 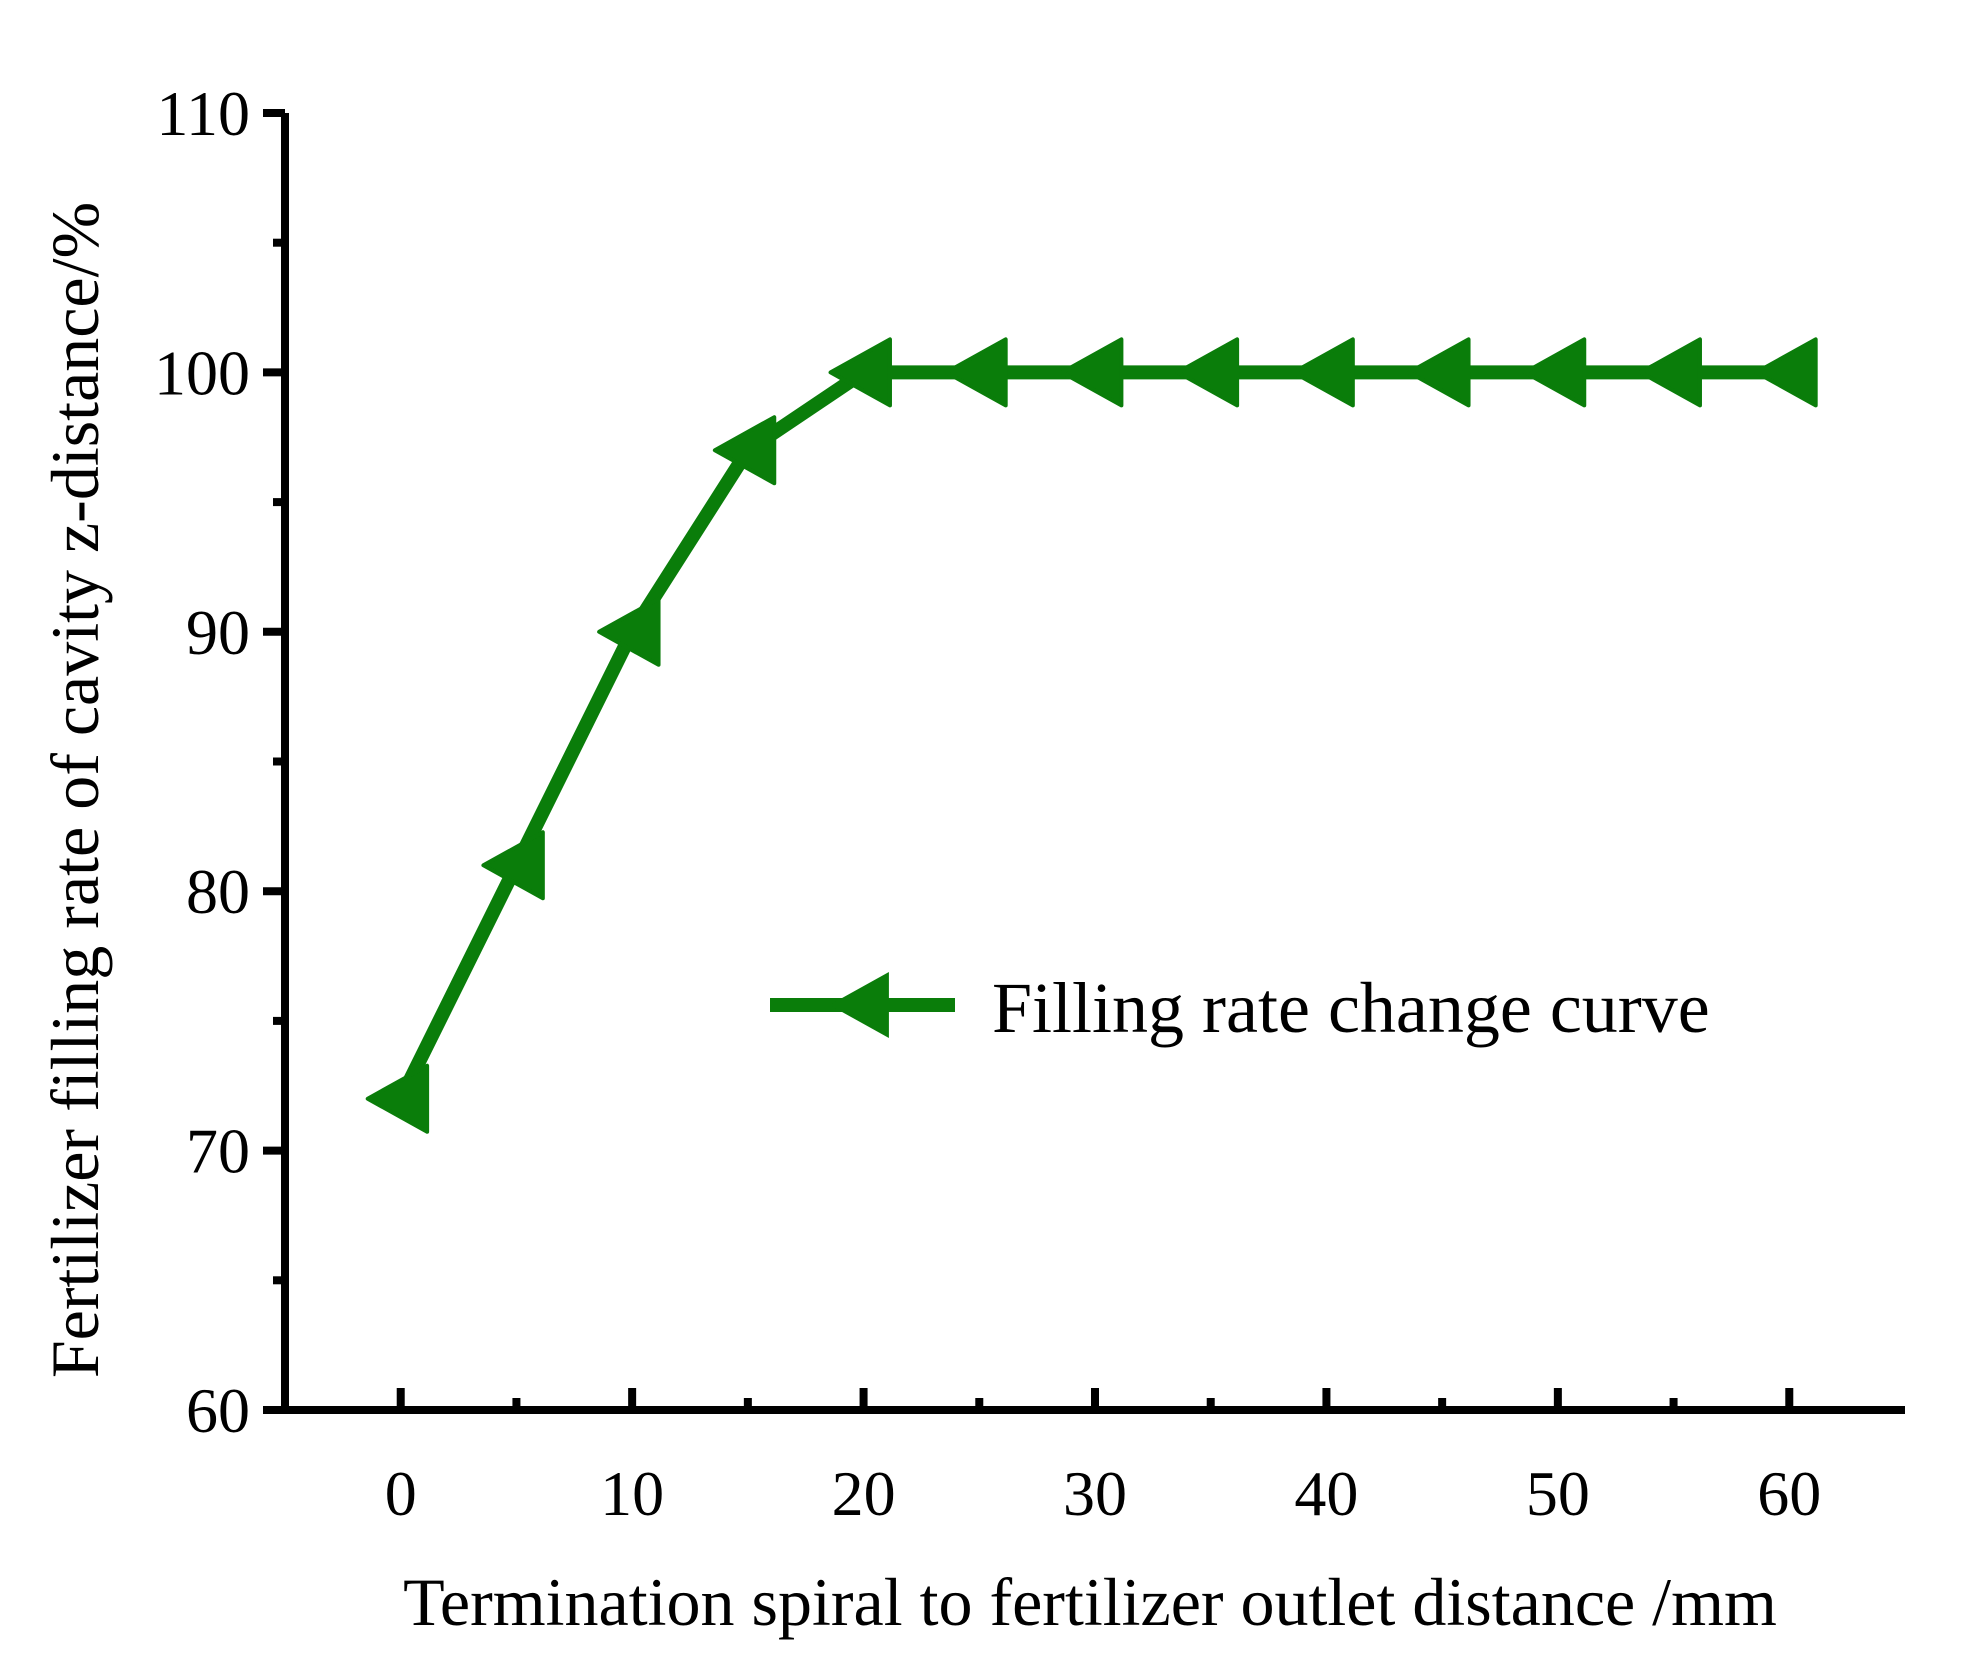 What do you see at coordinates (632, 1493) in the screenshot?
I see `x-tick-label-10: 10` at bounding box center [632, 1493].